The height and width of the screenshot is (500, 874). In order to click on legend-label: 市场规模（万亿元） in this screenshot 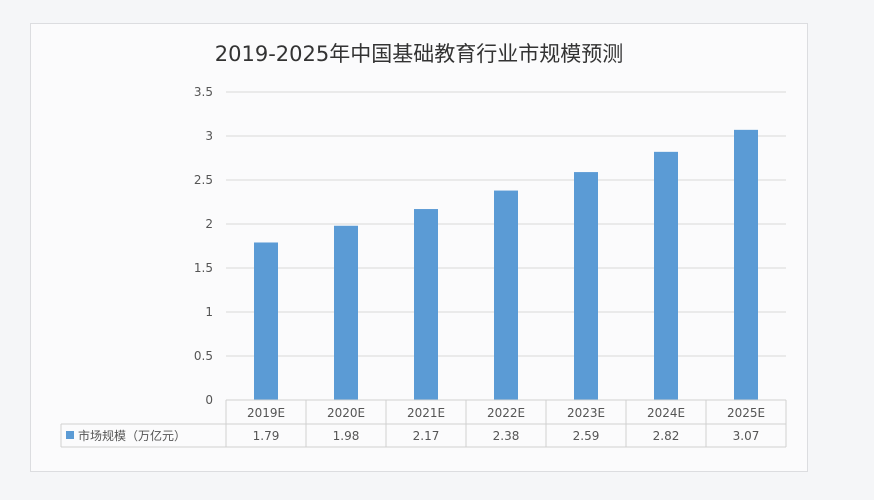, I will do `click(132, 435)`.